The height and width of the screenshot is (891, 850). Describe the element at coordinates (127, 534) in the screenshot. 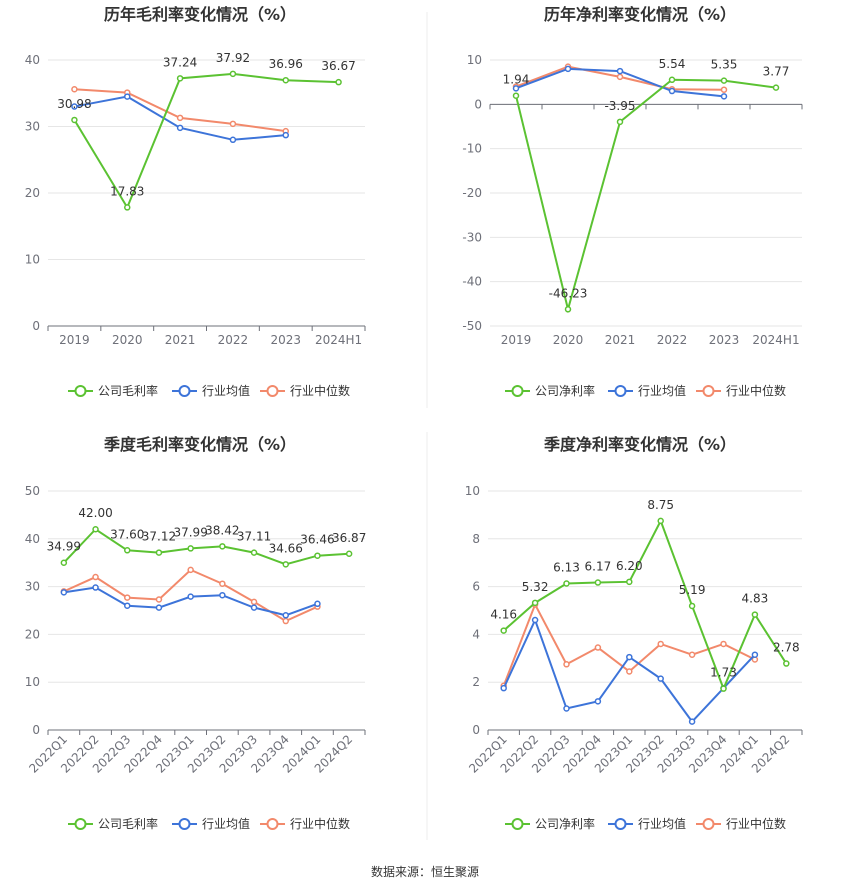

I see `data-label: 37.60` at that location.